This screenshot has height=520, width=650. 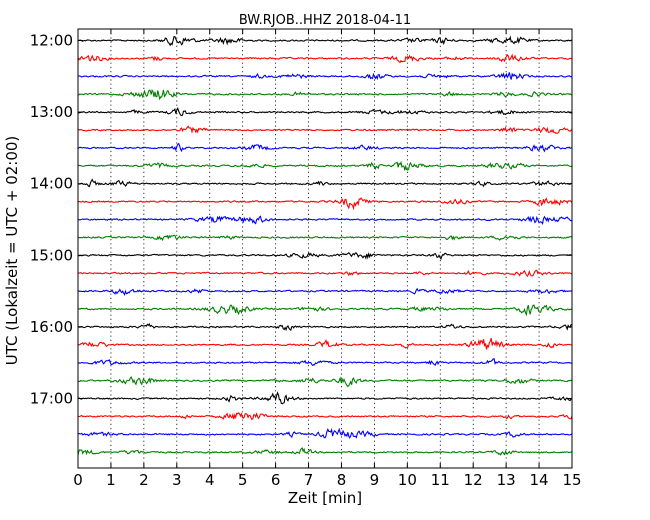 What do you see at coordinates (51, 112) in the screenshot?
I see `y-tick-label: 13:00` at bounding box center [51, 112].